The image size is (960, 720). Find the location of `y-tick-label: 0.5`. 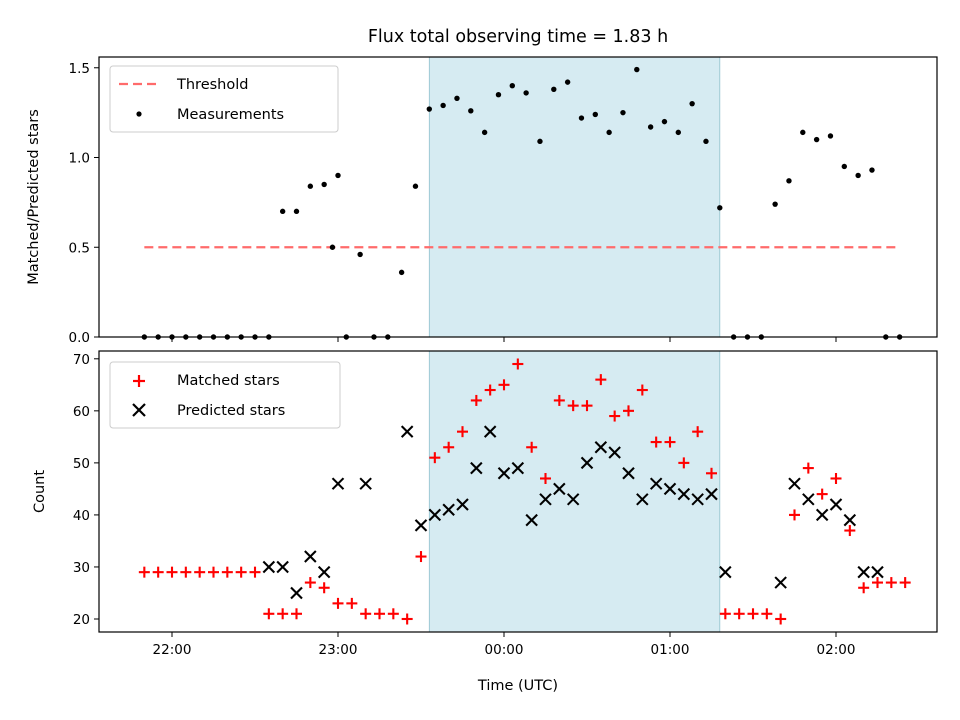

y-tick-label: 0.5 is located at coordinates (79, 248).